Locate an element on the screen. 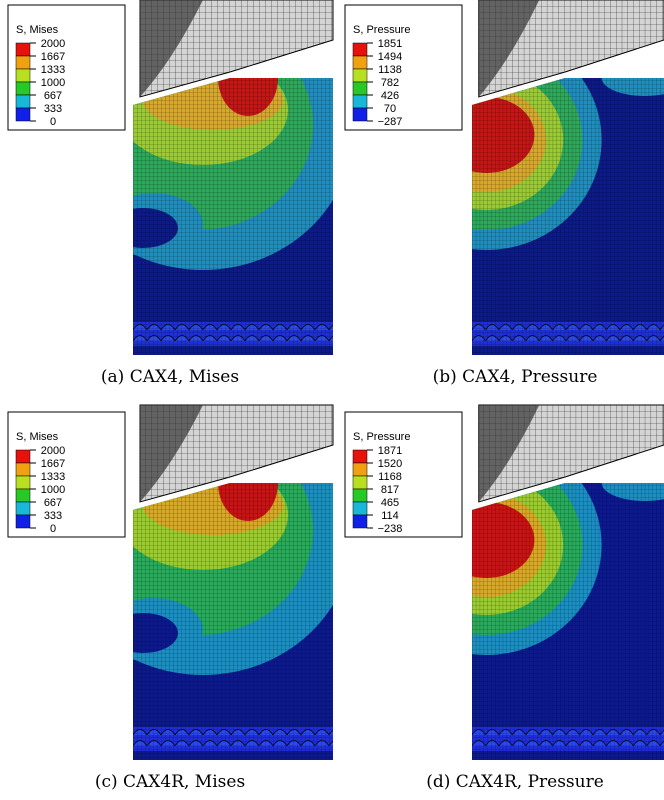 Image resolution: width=664 pixels, height=800 pixels. legend-label: 1494 is located at coordinates (390, 57).